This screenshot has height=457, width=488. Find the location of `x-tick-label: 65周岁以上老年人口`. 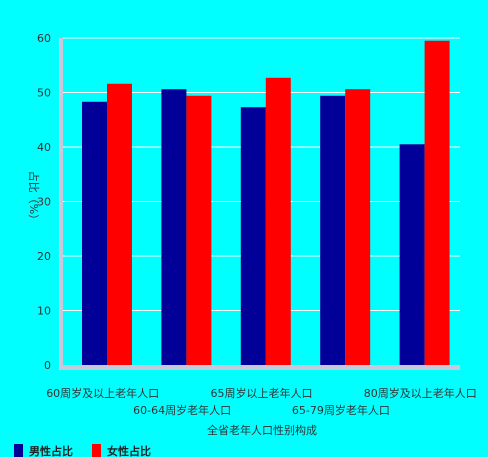

x-tick-label: 65周岁以上老年人口 is located at coordinates (262, 393).